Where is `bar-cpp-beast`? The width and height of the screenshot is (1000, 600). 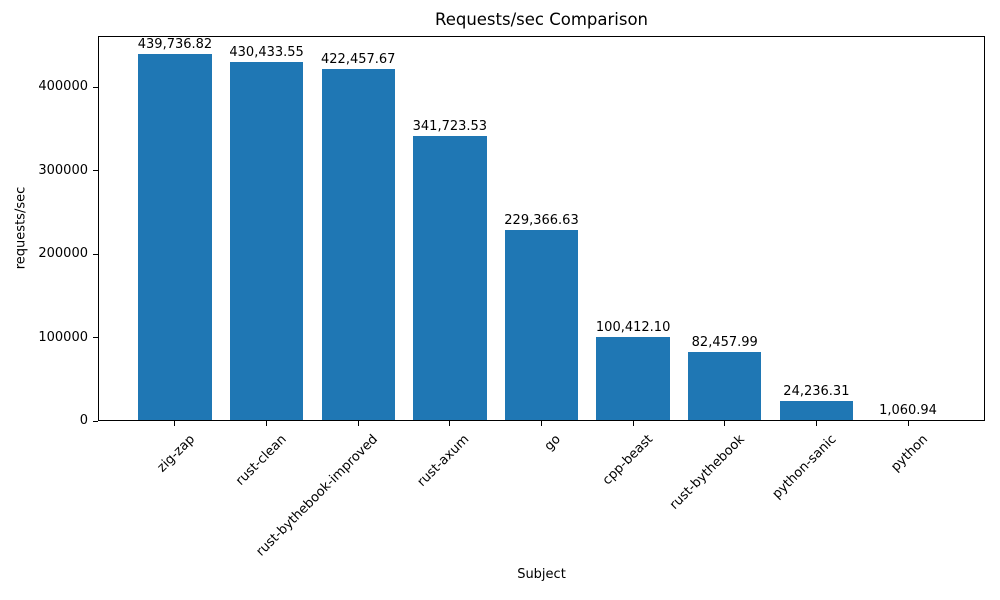
bar-cpp-beast is located at coordinates (633, 379).